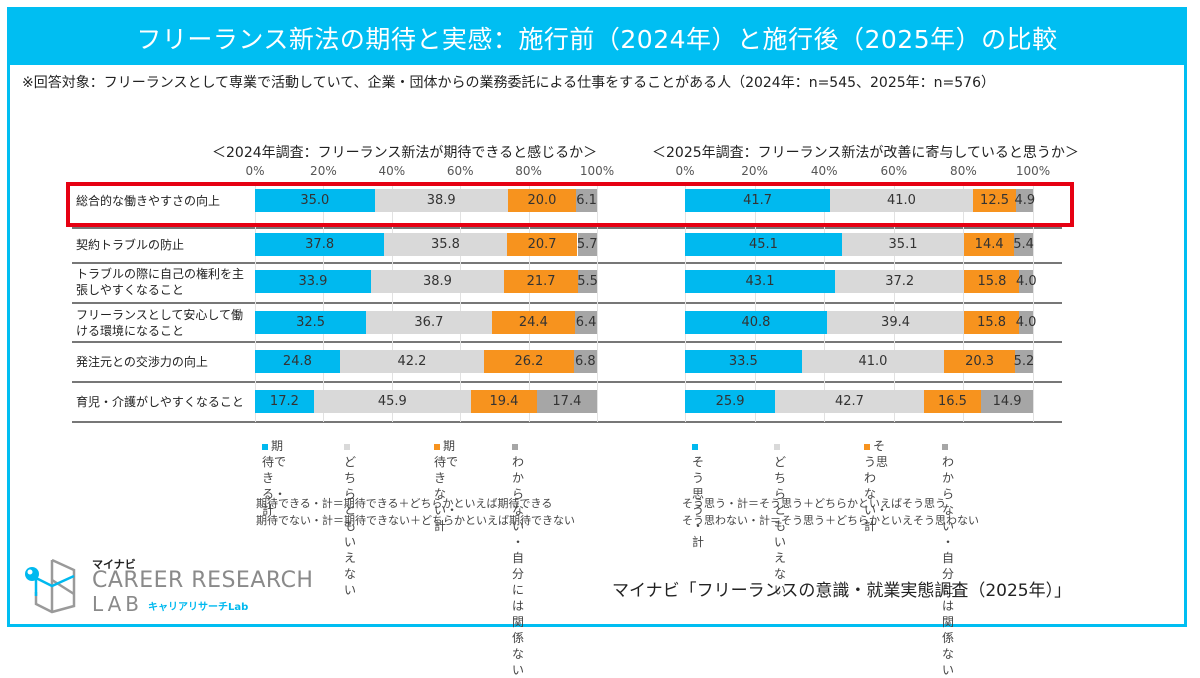 This screenshot has width=1200, height=678. What do you see at coordinates (900, 281) in the screenshot?
I see `data-label: 37.2` at bounding box center [900, 281].